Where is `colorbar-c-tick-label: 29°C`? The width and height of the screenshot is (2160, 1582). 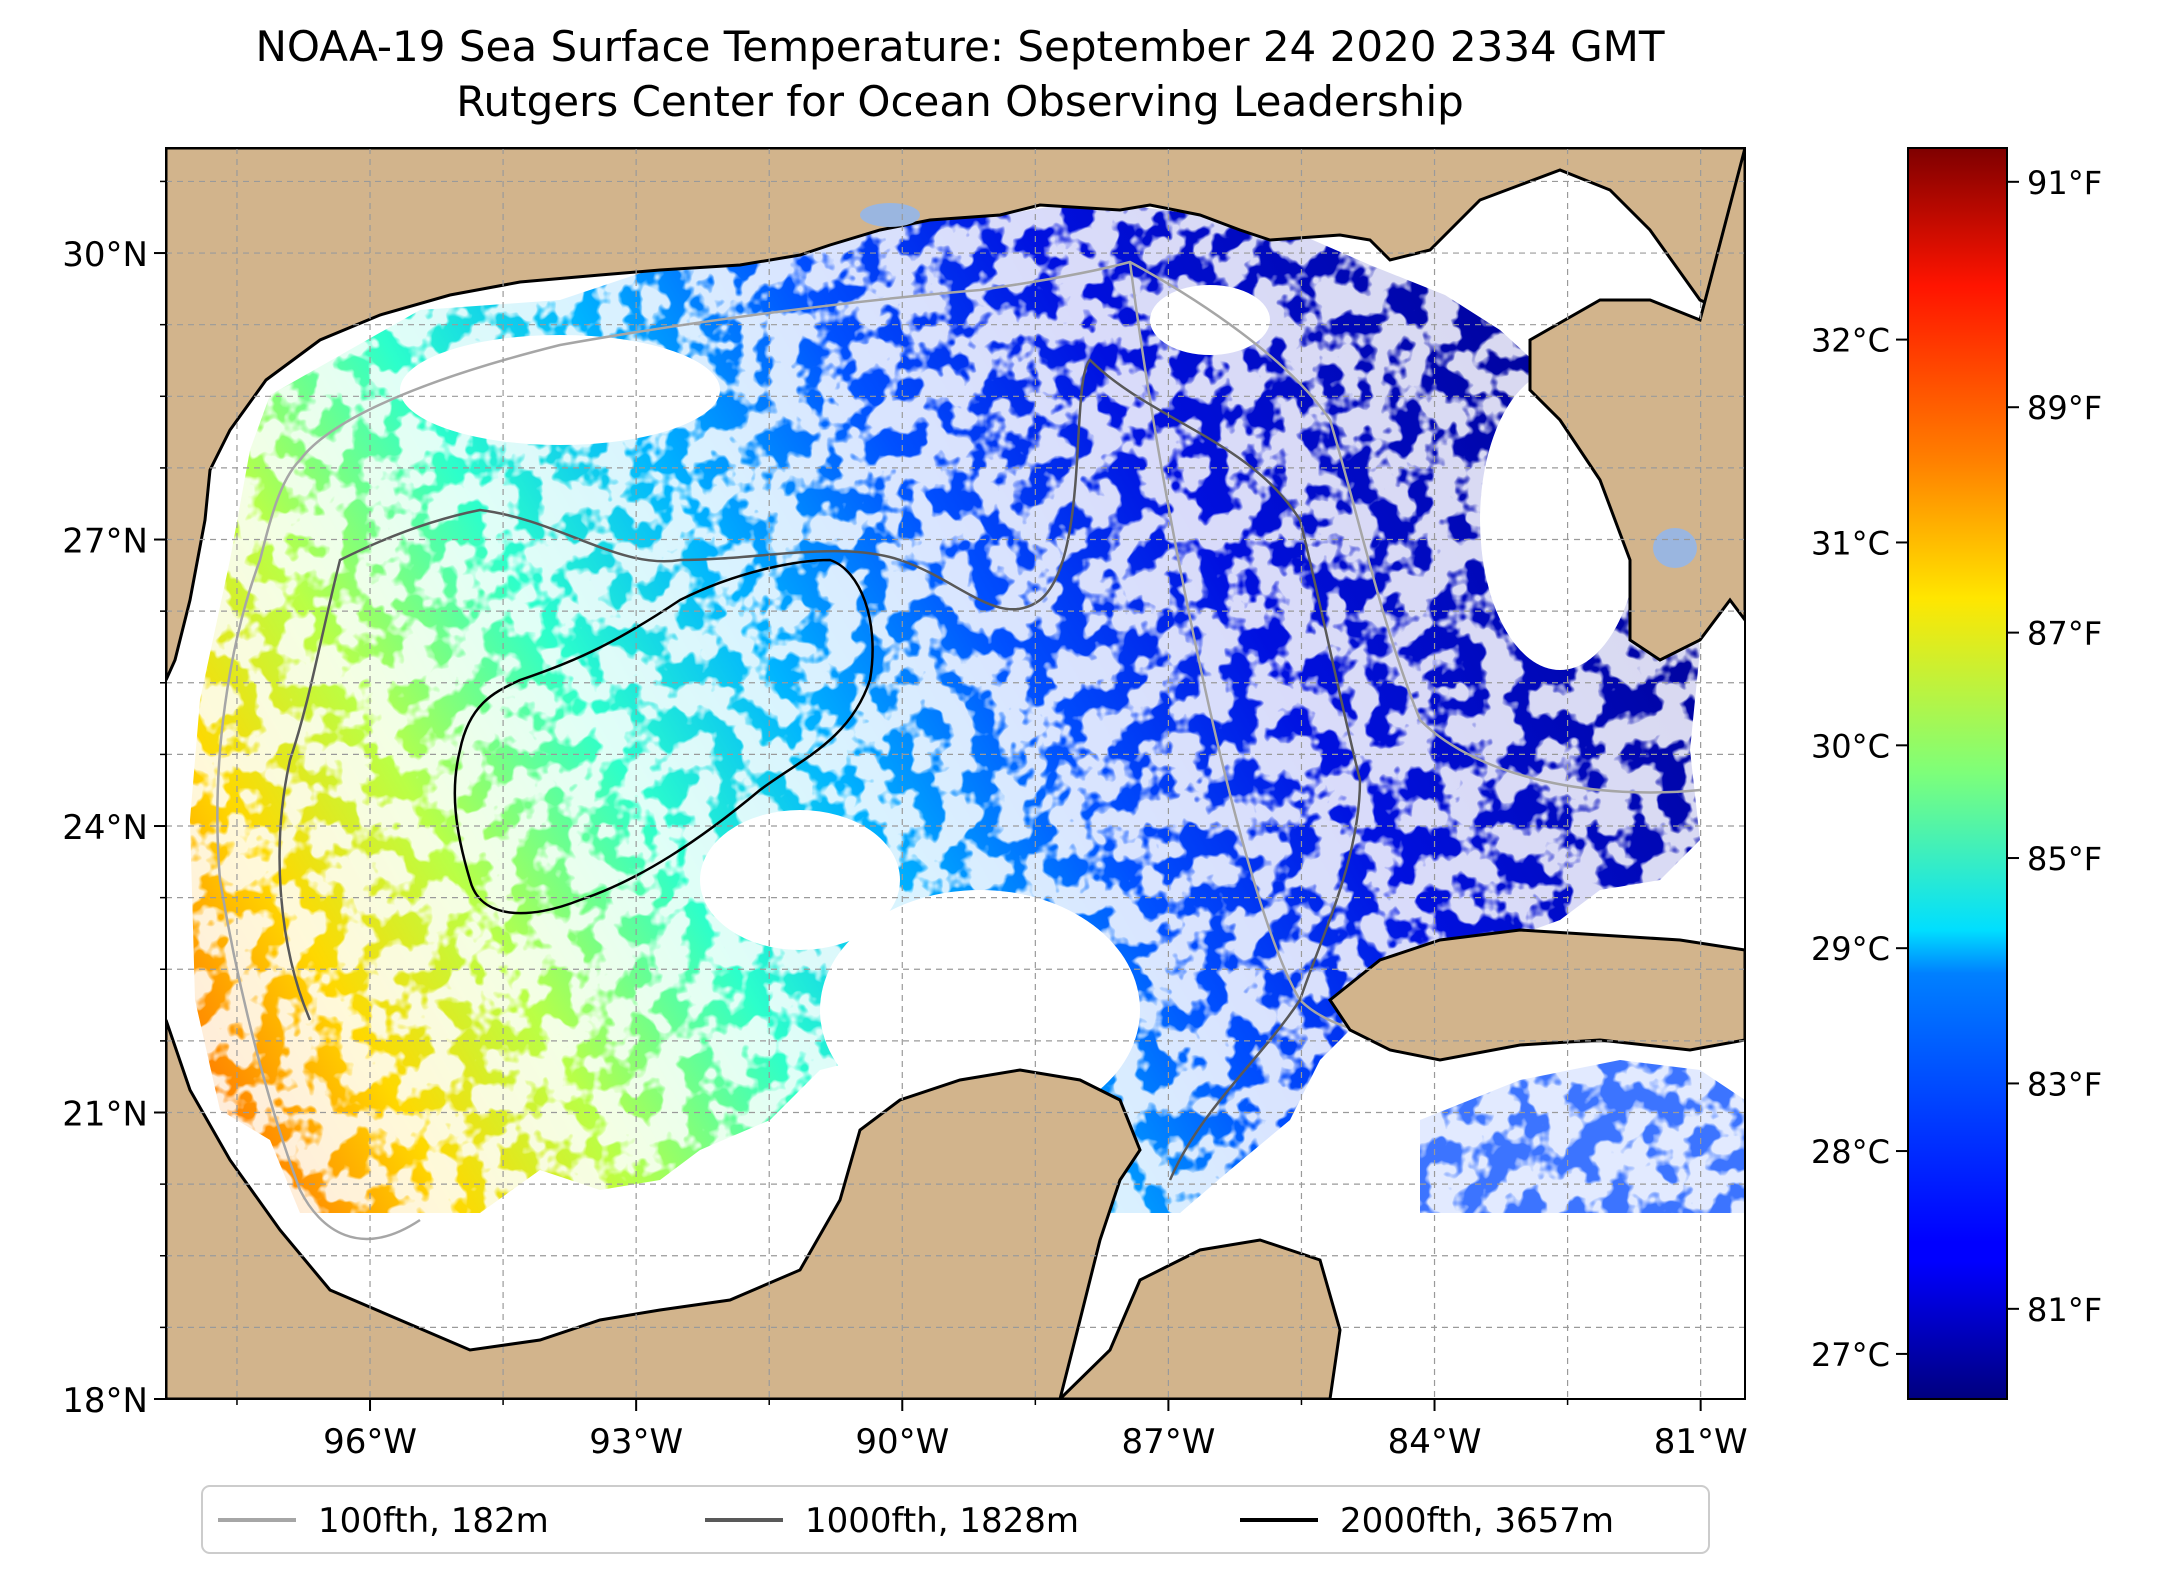 colorbar-c-tick-label: 29°C is located at coordinates (1850, 949).